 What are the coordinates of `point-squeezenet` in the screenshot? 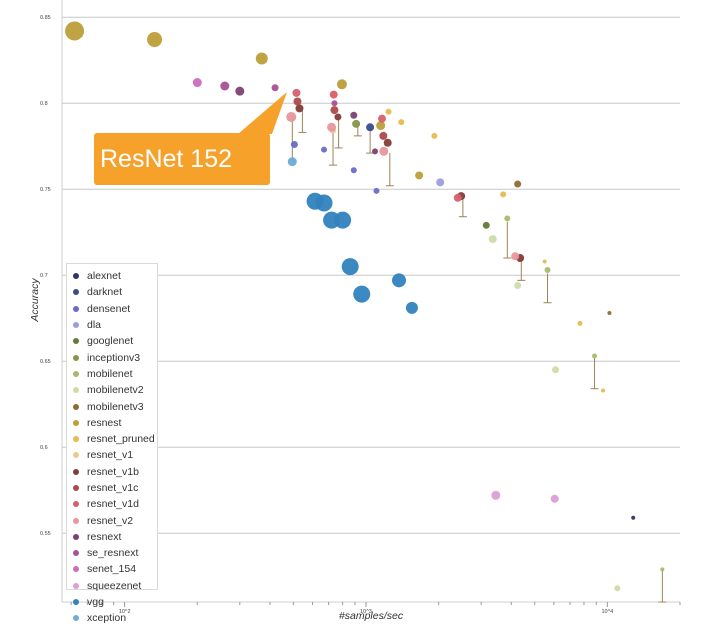 It's located at (554, 498).